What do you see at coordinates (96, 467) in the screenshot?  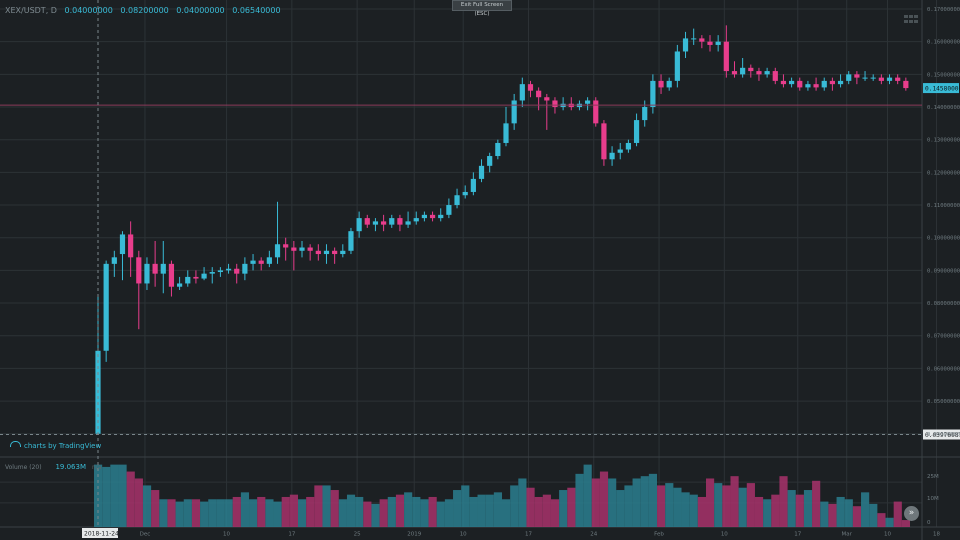 I see `volume-na: n/a` at bounding box center [96, 467].